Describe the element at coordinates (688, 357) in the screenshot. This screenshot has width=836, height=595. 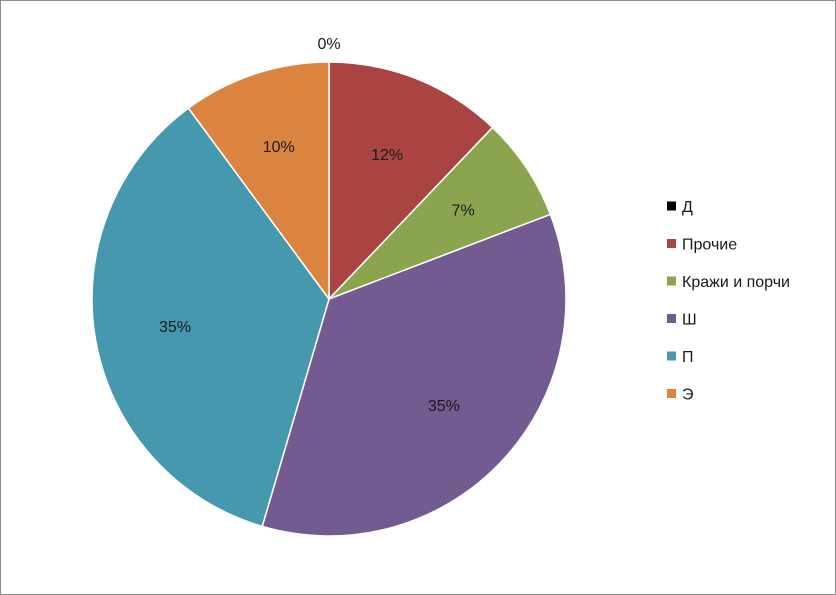
I see `legend-label-5: П` at that location.